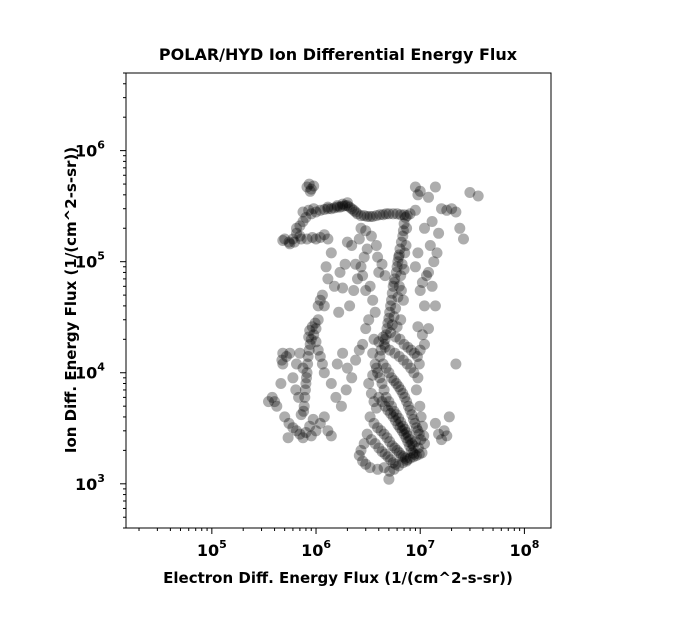  I want to click on x-tick-label: 105, so click(212, 549).